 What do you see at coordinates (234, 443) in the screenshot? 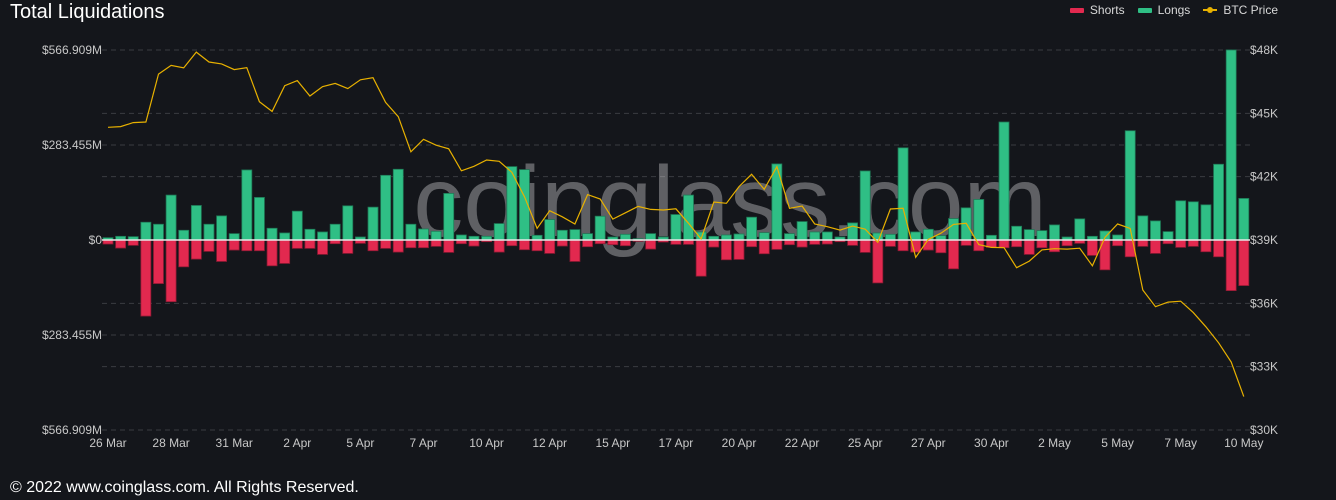
I see `x-axis-tick-label: 31 Mar` at bounding box center [234, 443].